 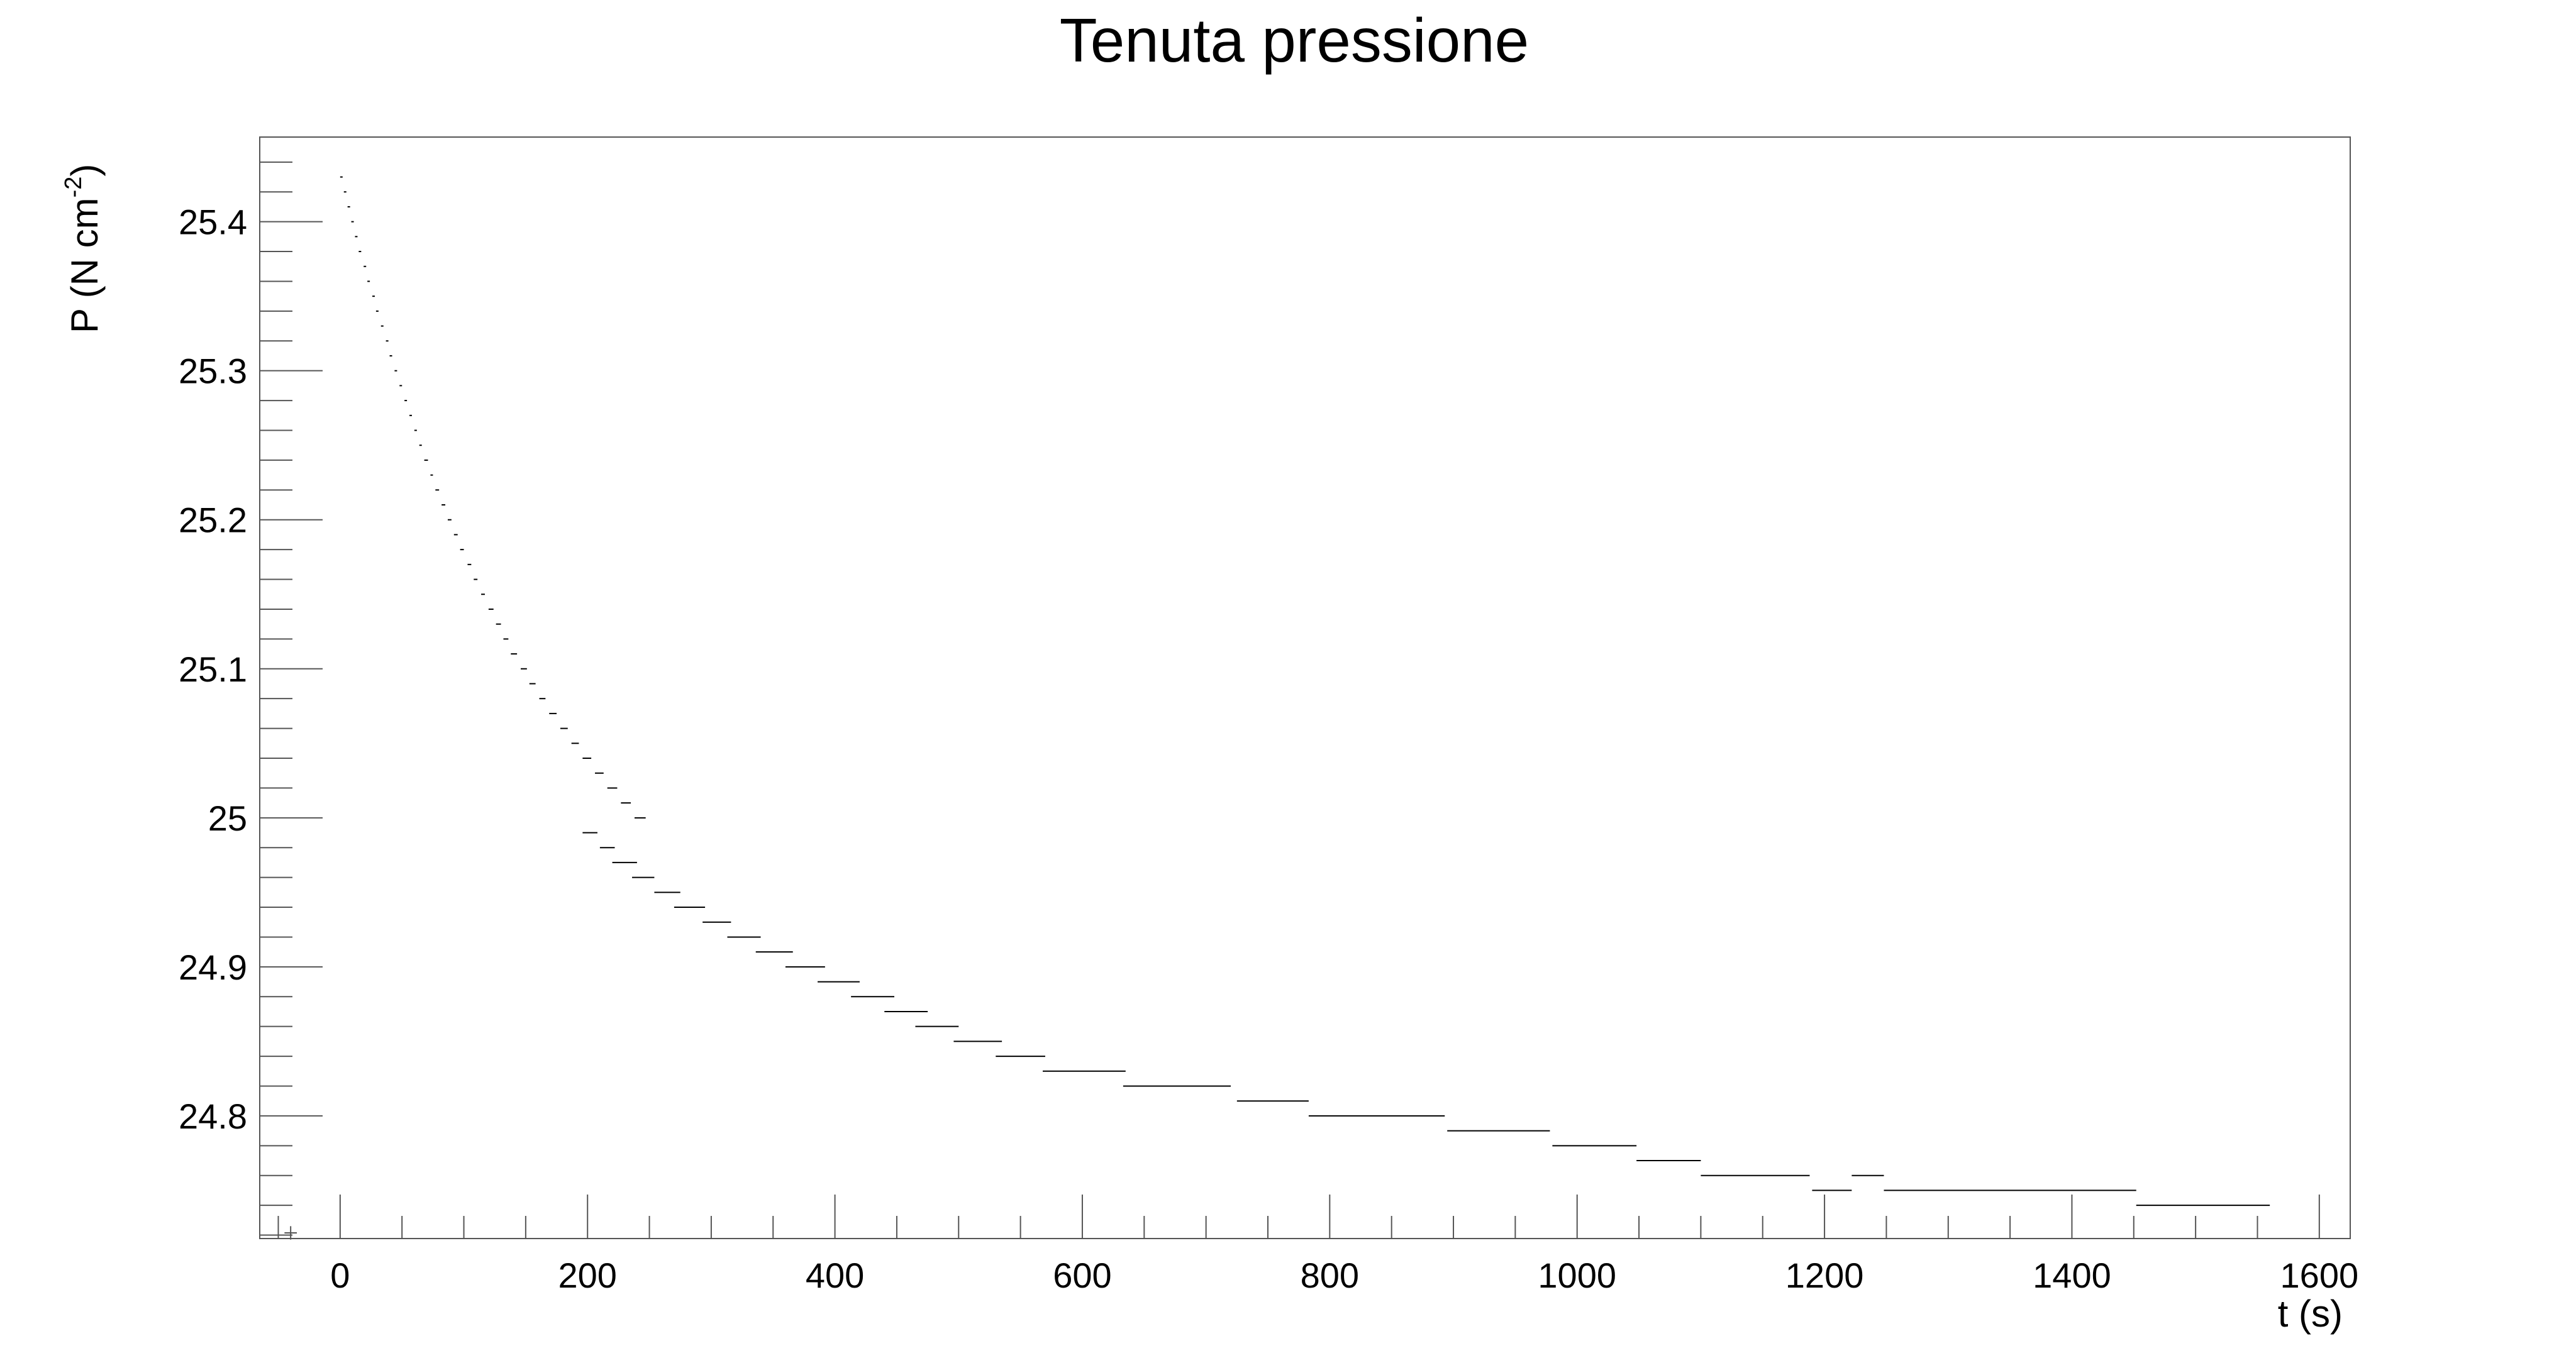 What do you see at coordinates (213, 222) in the screenshot?
I see `y-tick-label: 25.4` at bounding box center [213, 222].